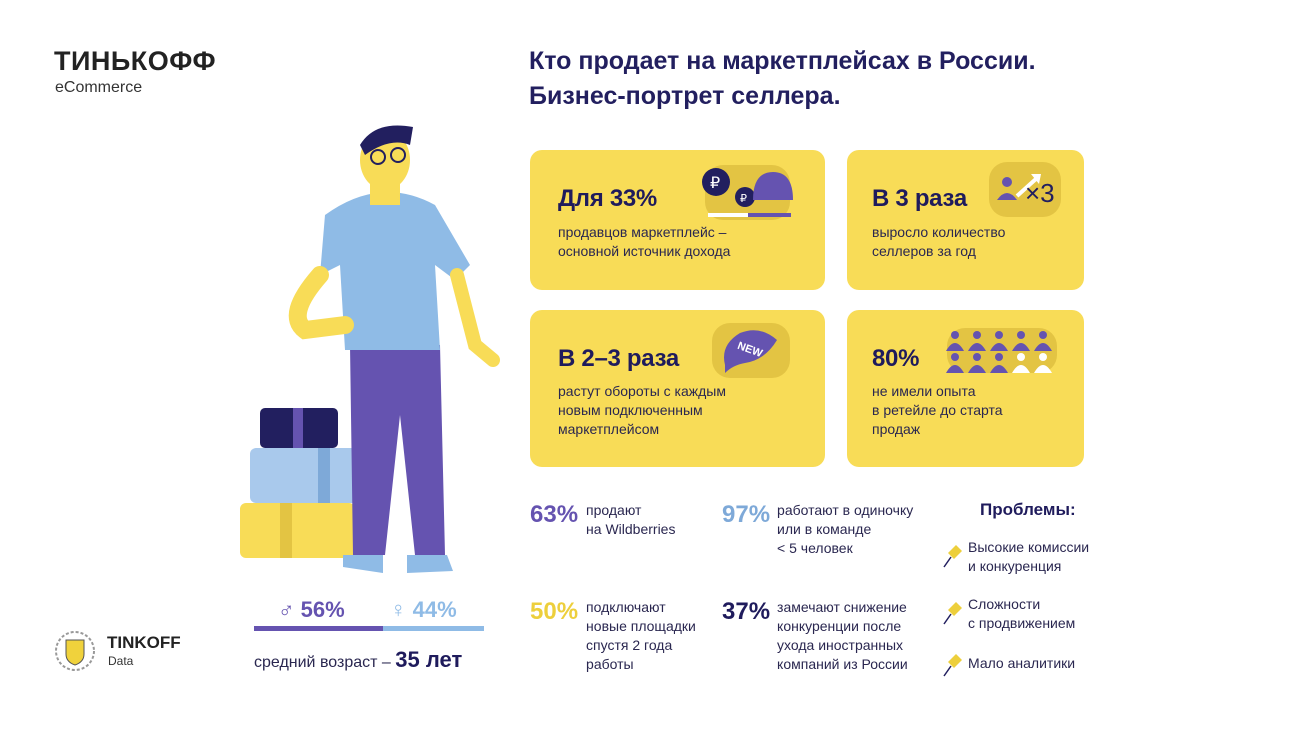  I want to click on card-headline: 80%, so click(896, 358).